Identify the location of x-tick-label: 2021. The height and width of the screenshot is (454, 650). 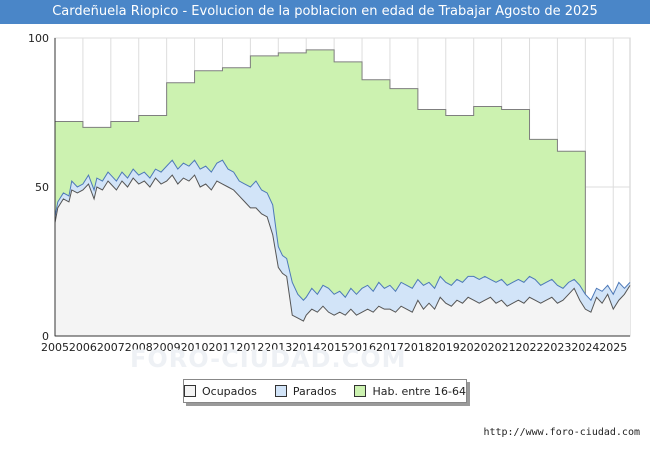
(502, 347).